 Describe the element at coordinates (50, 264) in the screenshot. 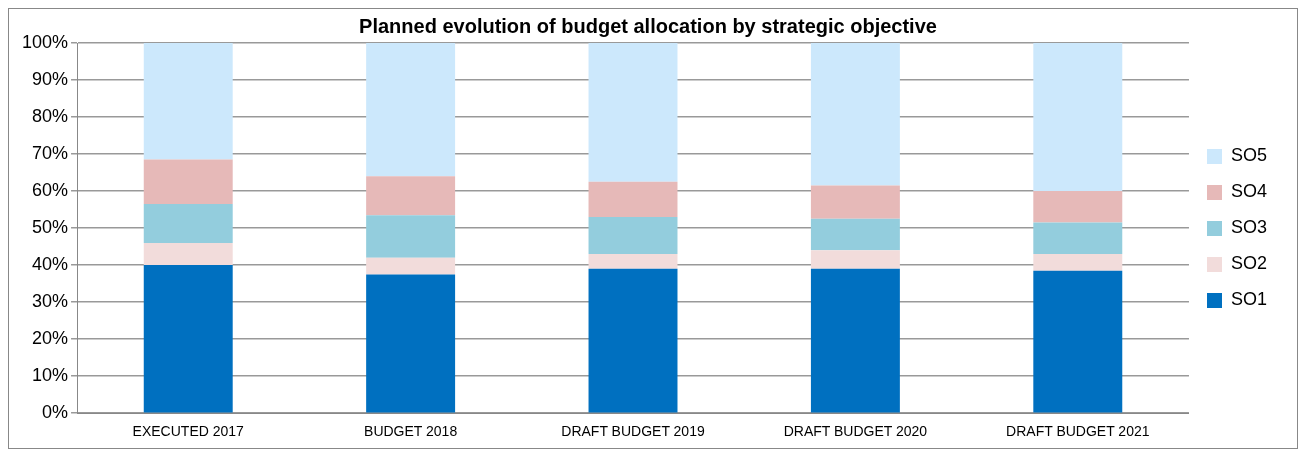

I see `y-tick-label: 40%` at that location.